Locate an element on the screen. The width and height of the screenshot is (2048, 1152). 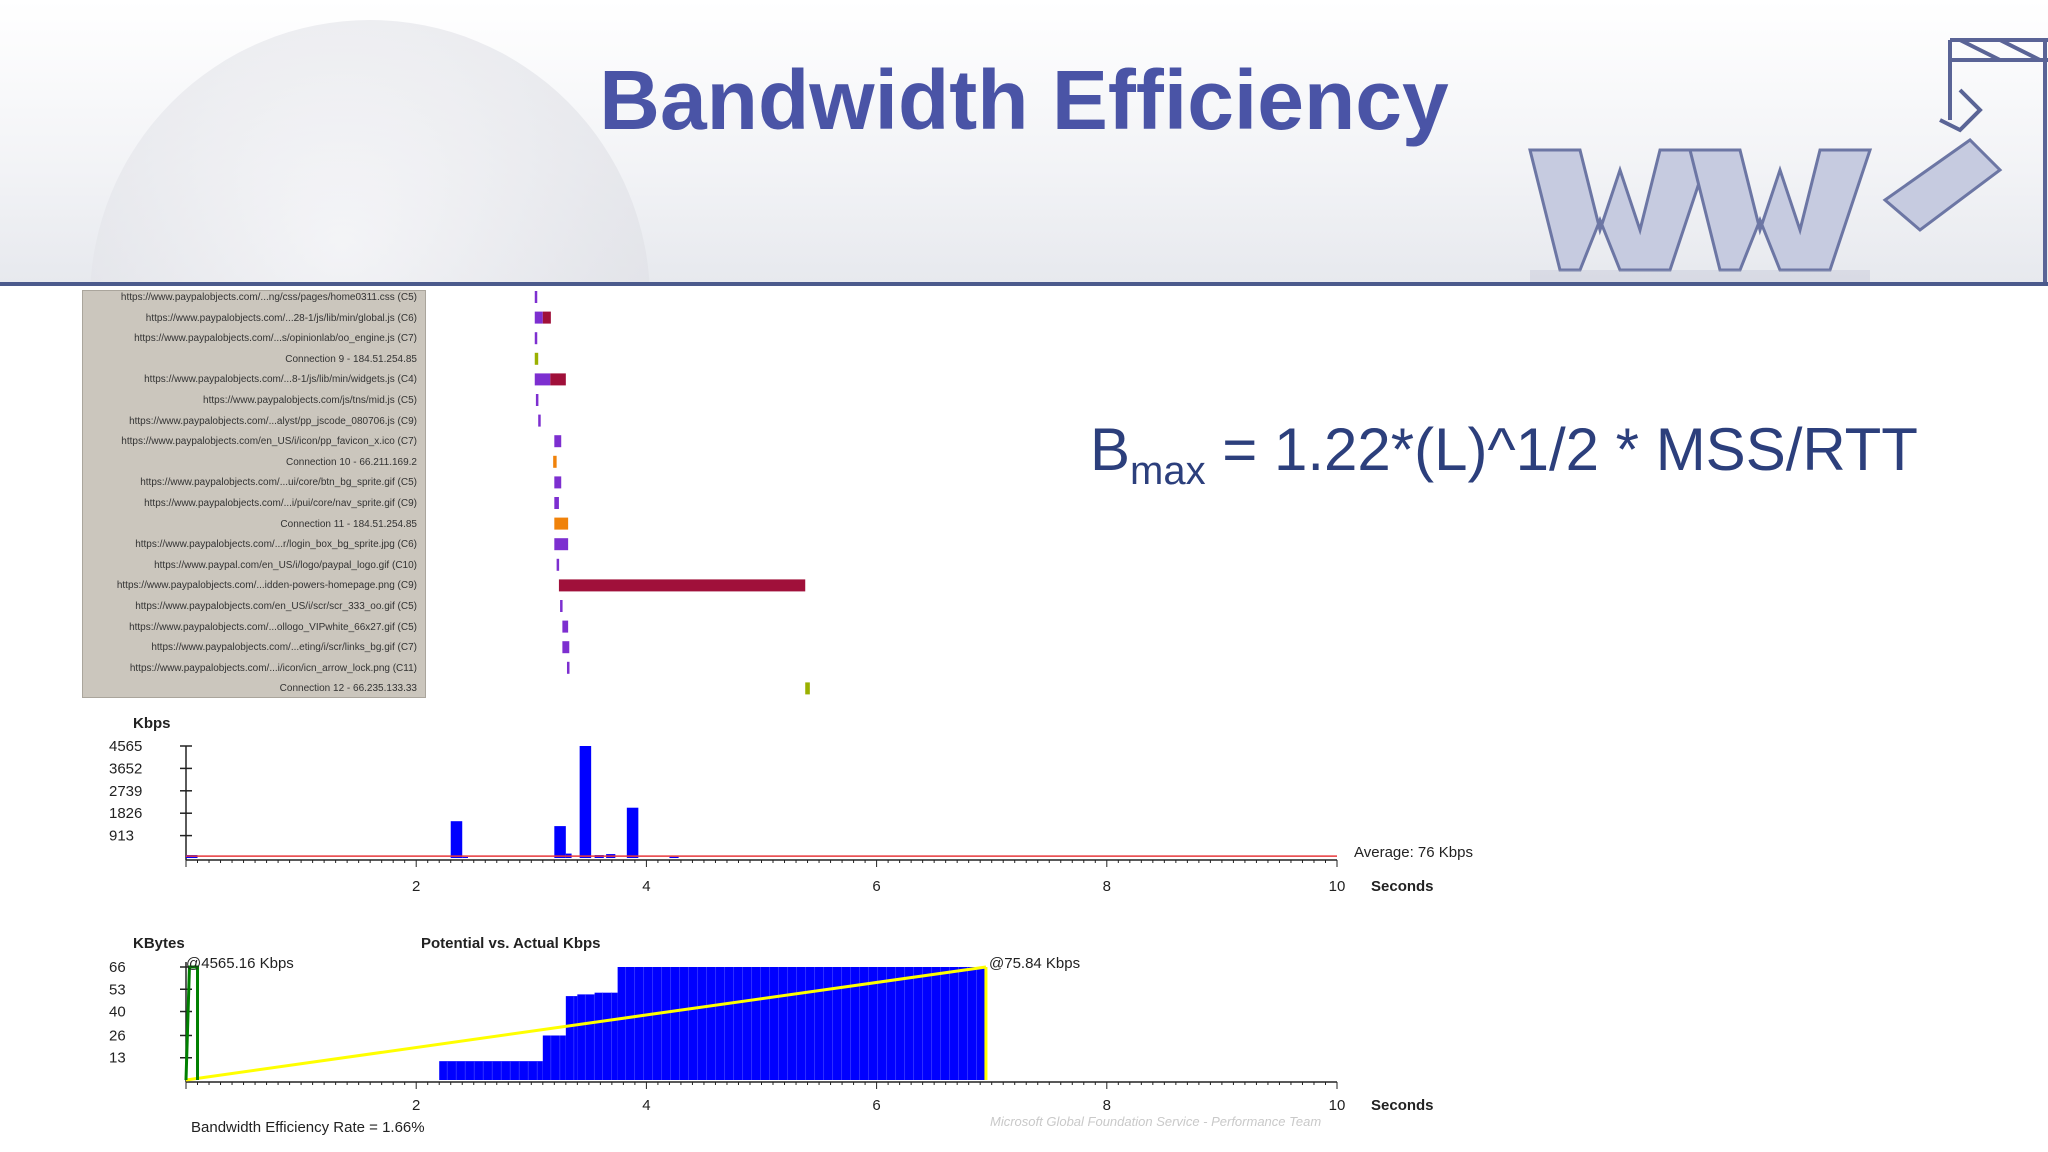
kbps-ytick-label: 1826 is located at coordinates (125, 813).